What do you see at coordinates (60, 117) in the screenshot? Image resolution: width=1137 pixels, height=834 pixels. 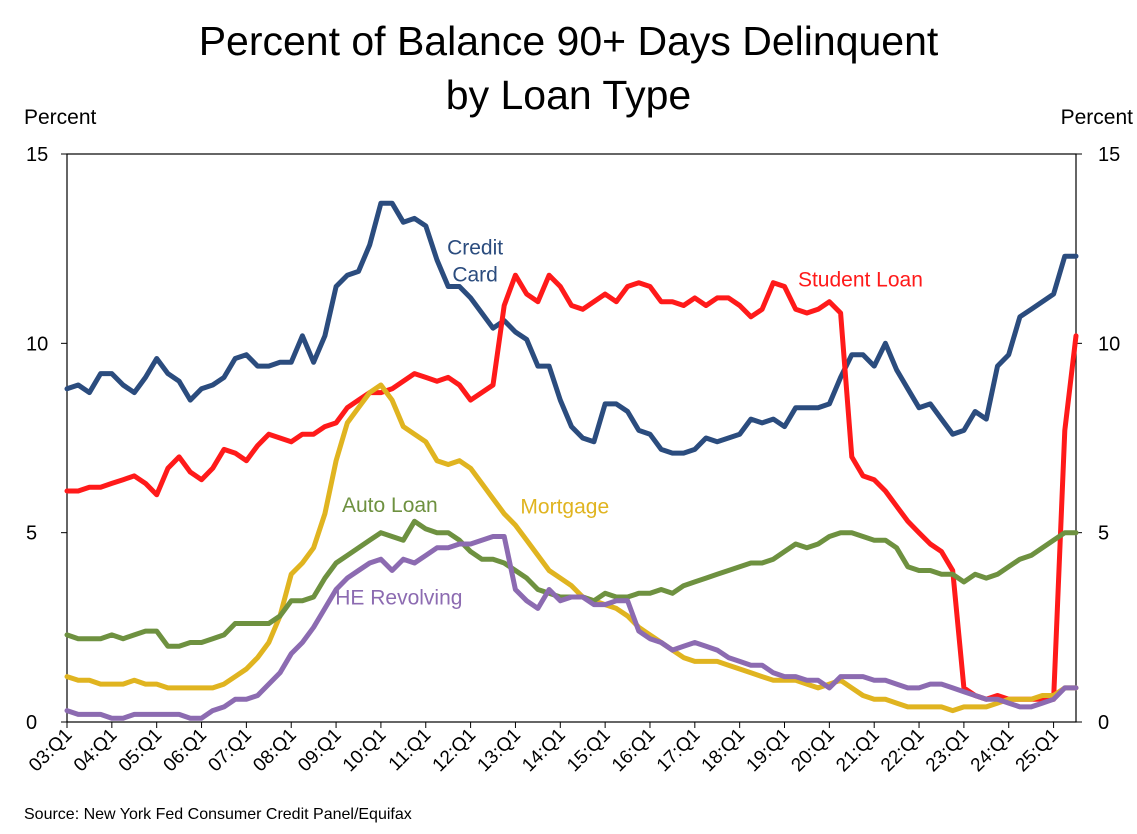 I see `left-axis-unit-label: Percent` at bounding box center [60, 117].